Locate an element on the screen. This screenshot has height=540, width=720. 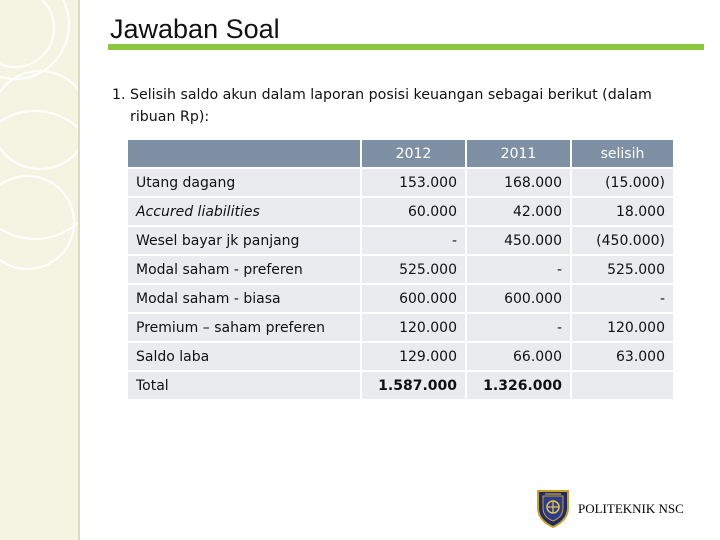
table-header-label is located at coordinates (244, 153).